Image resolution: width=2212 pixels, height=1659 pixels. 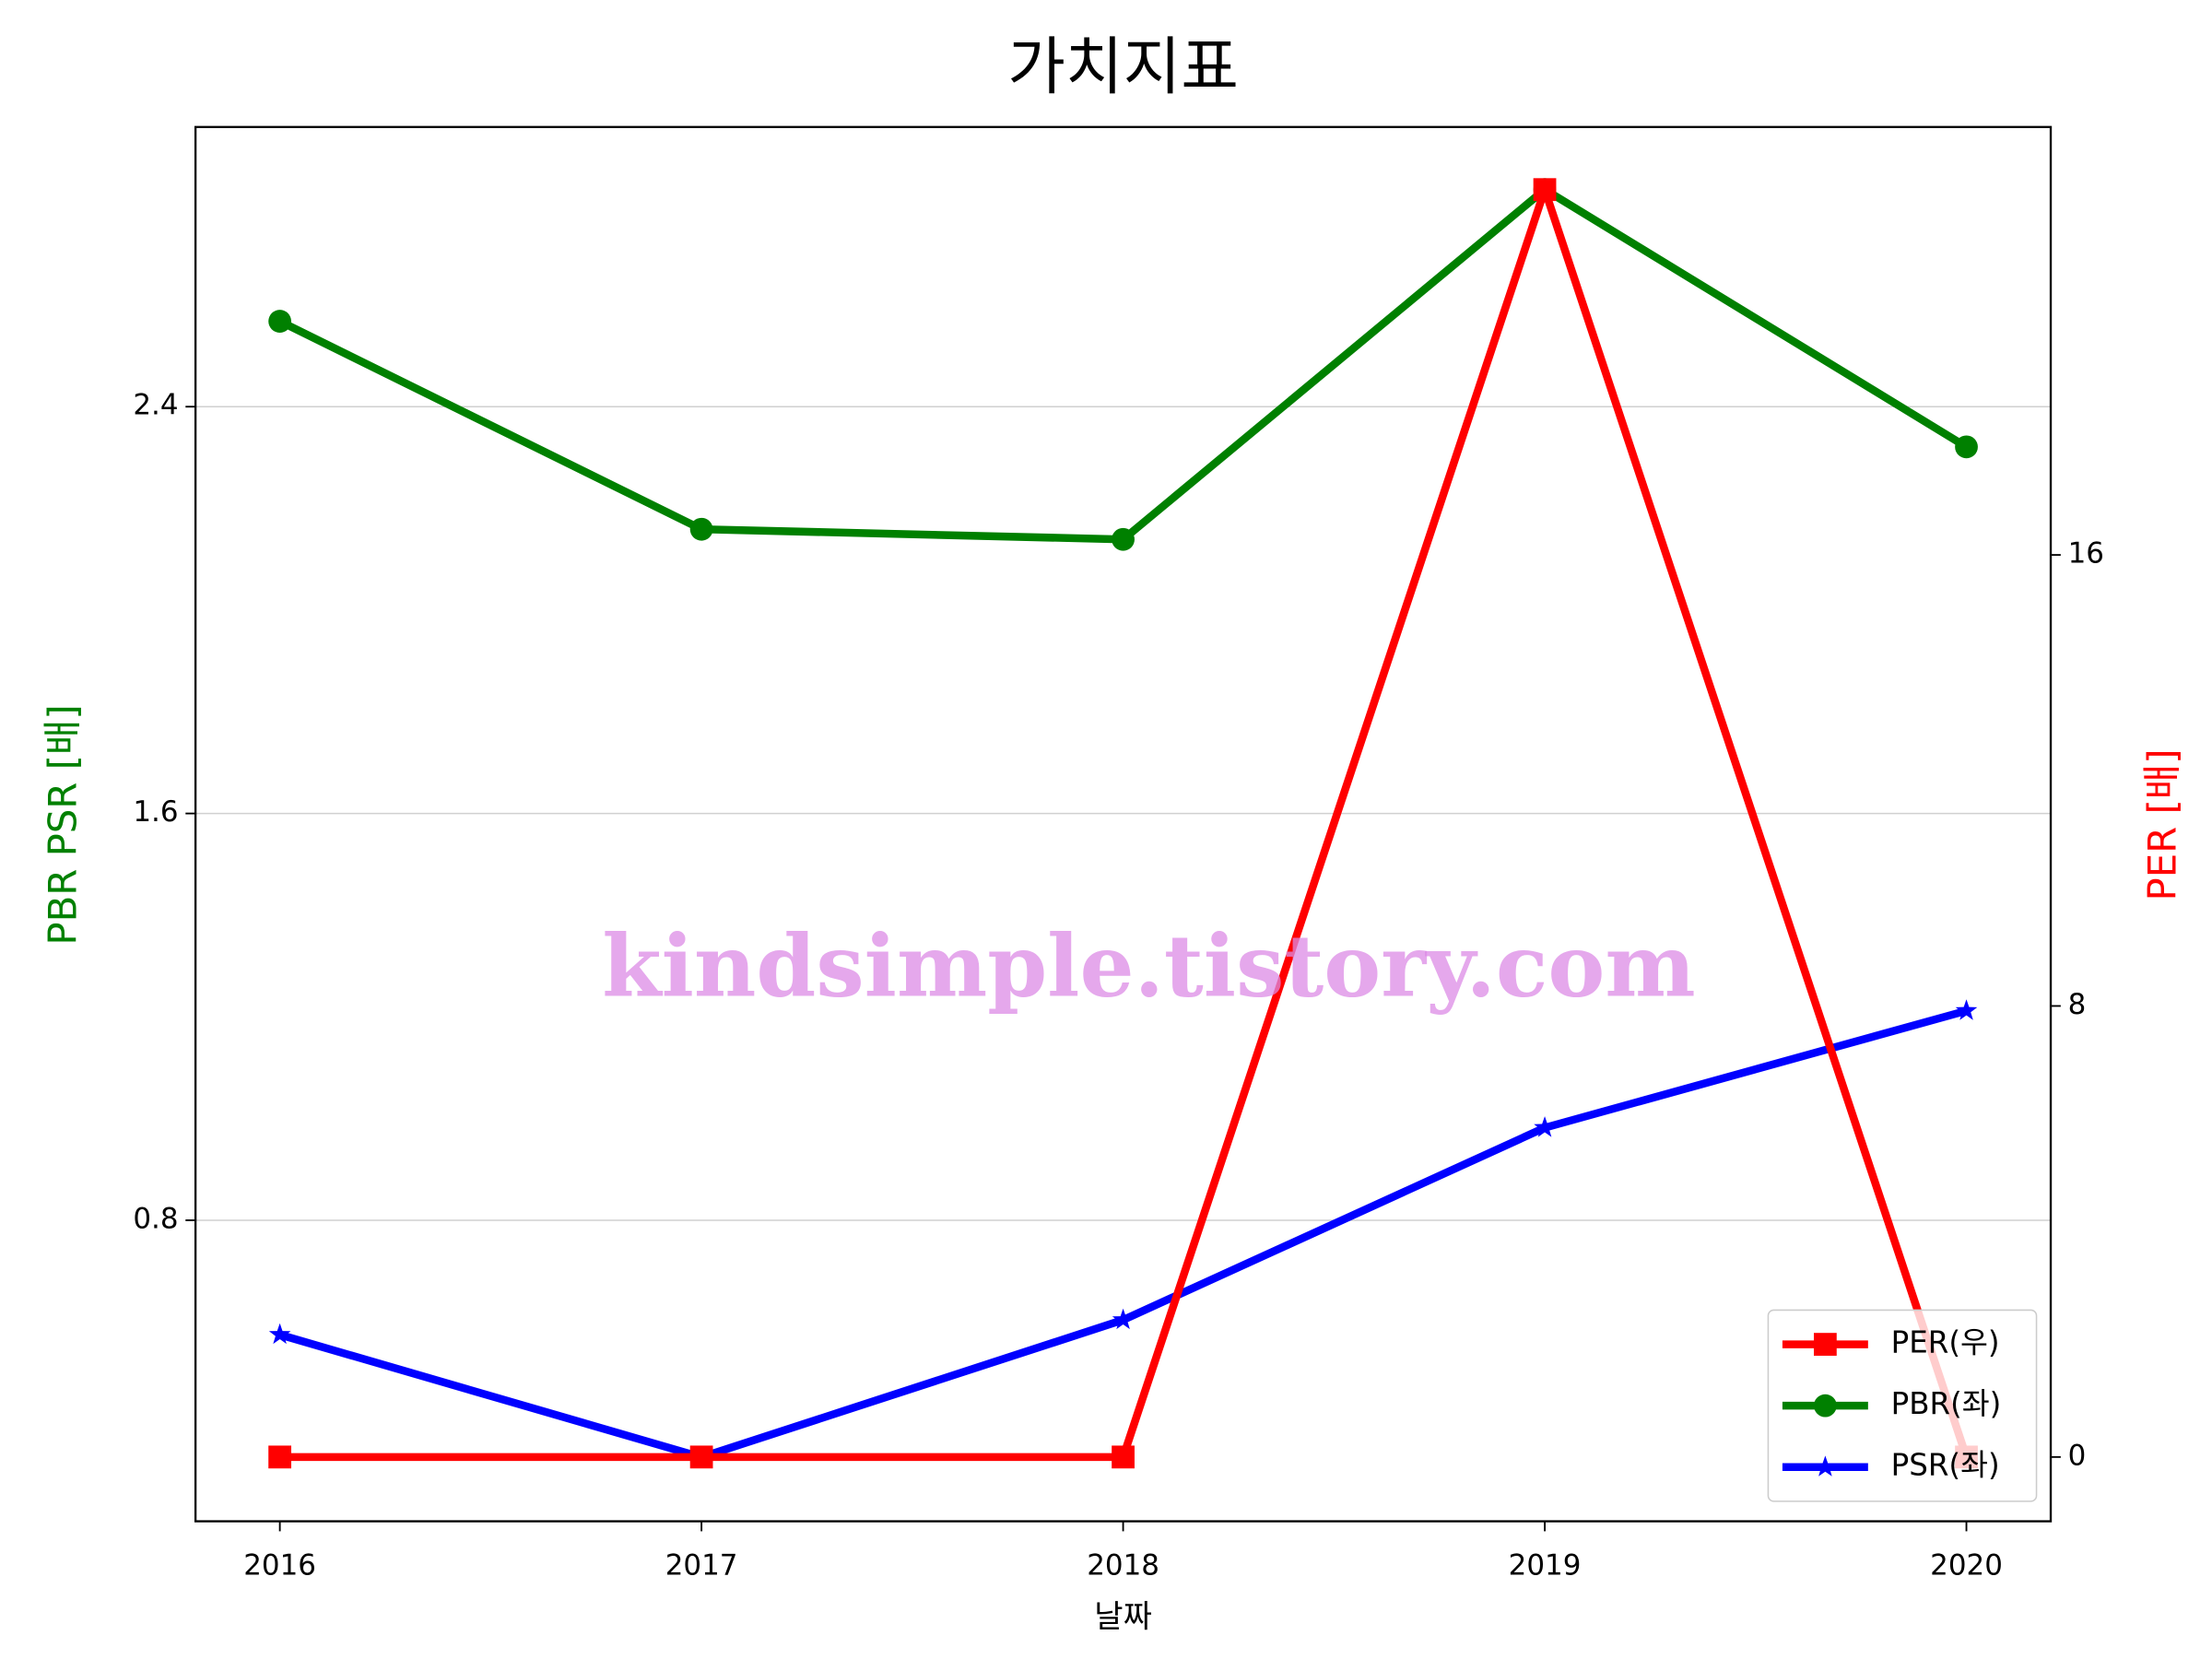 I want to click on legend-label: PER(우), so click(x=1945, y=1342).